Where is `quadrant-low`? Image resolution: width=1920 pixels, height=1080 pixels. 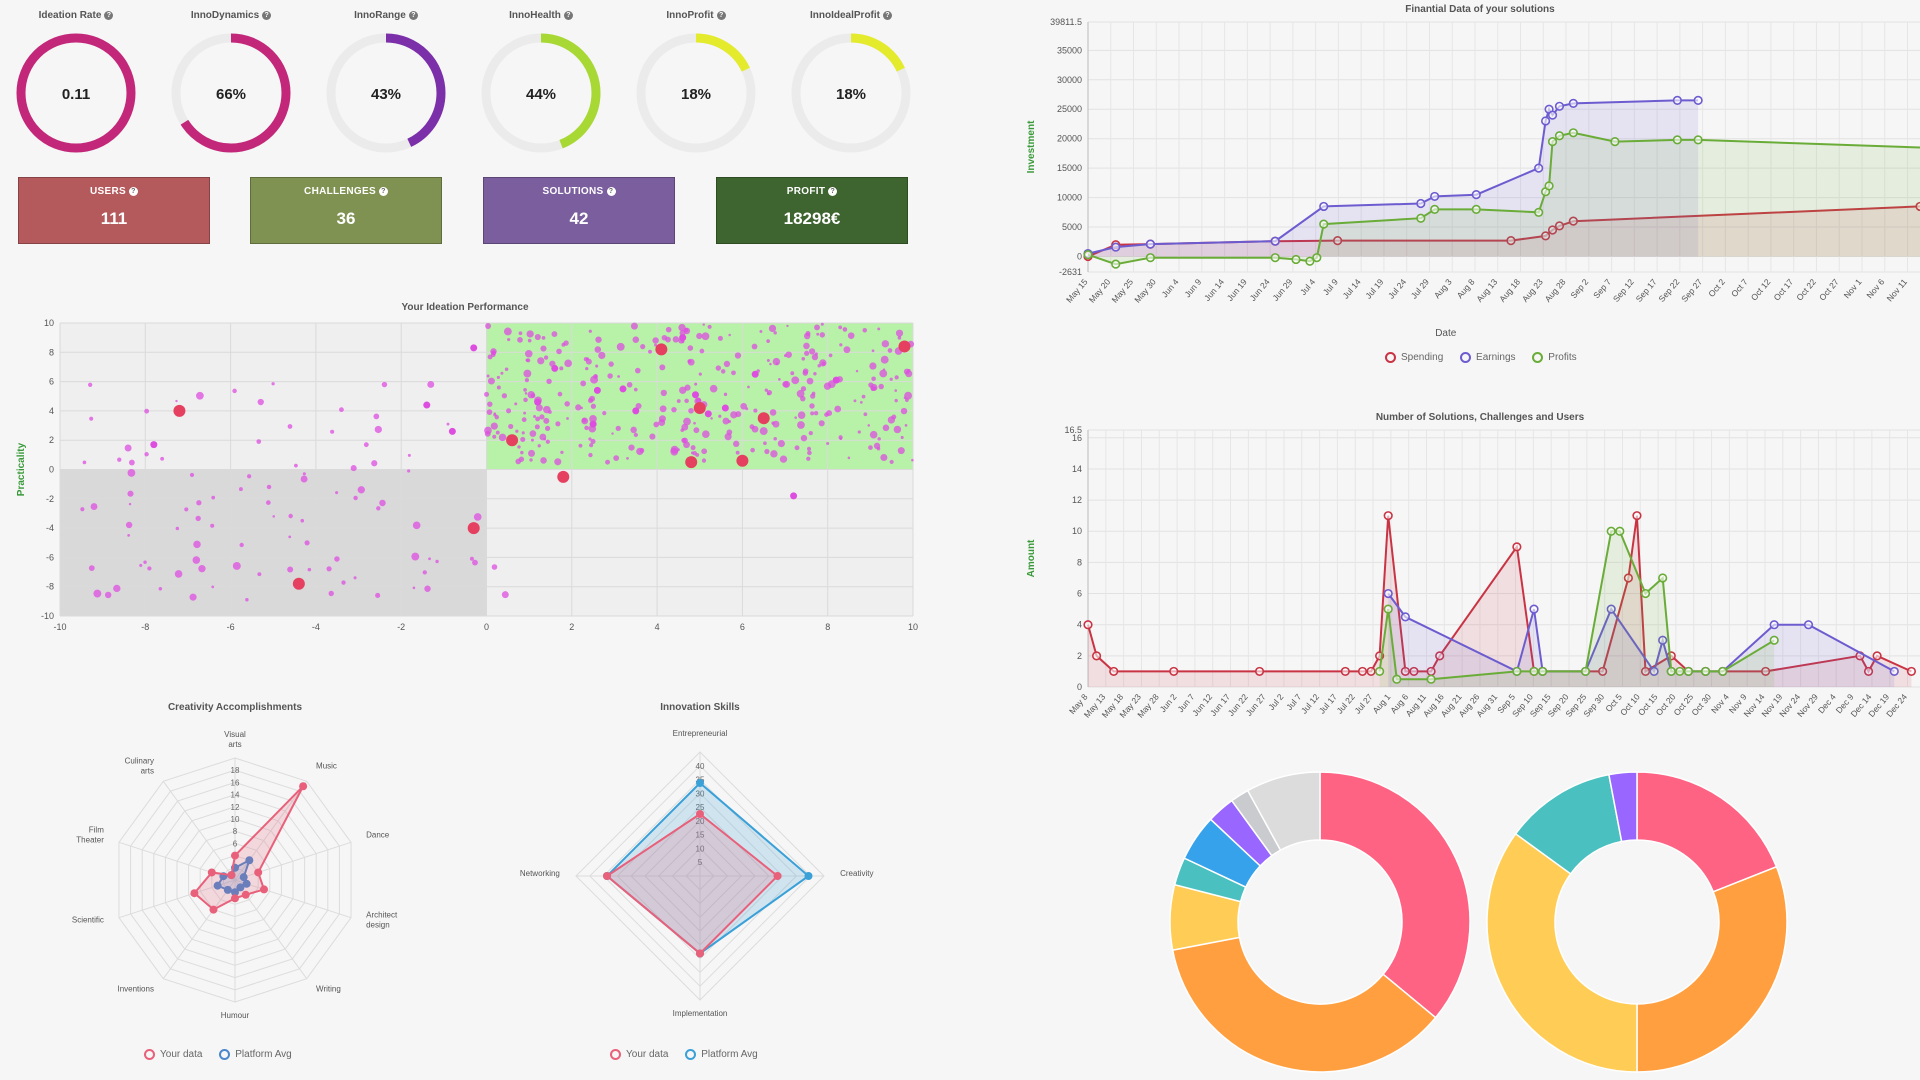
quadrant-low is located at coordinates (273, 542).